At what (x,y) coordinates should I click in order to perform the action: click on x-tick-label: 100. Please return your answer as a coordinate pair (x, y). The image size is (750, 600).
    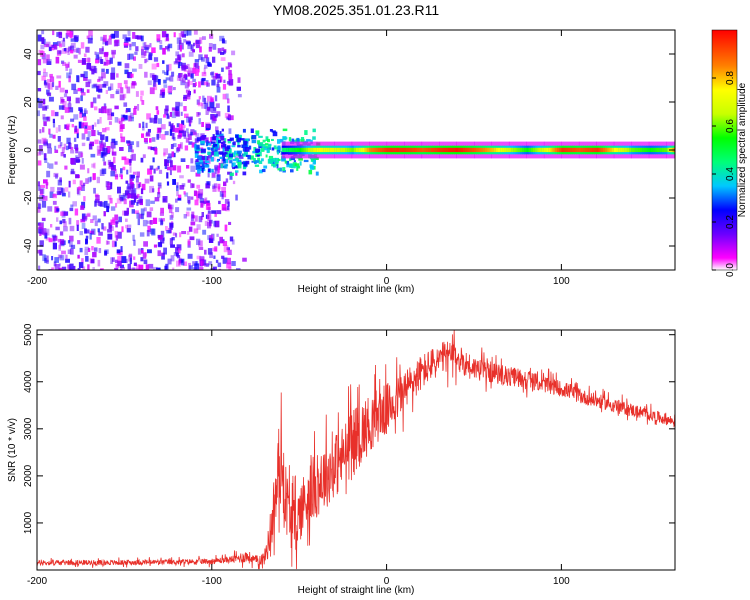
    Looking at the image, I should click on (561, 281).